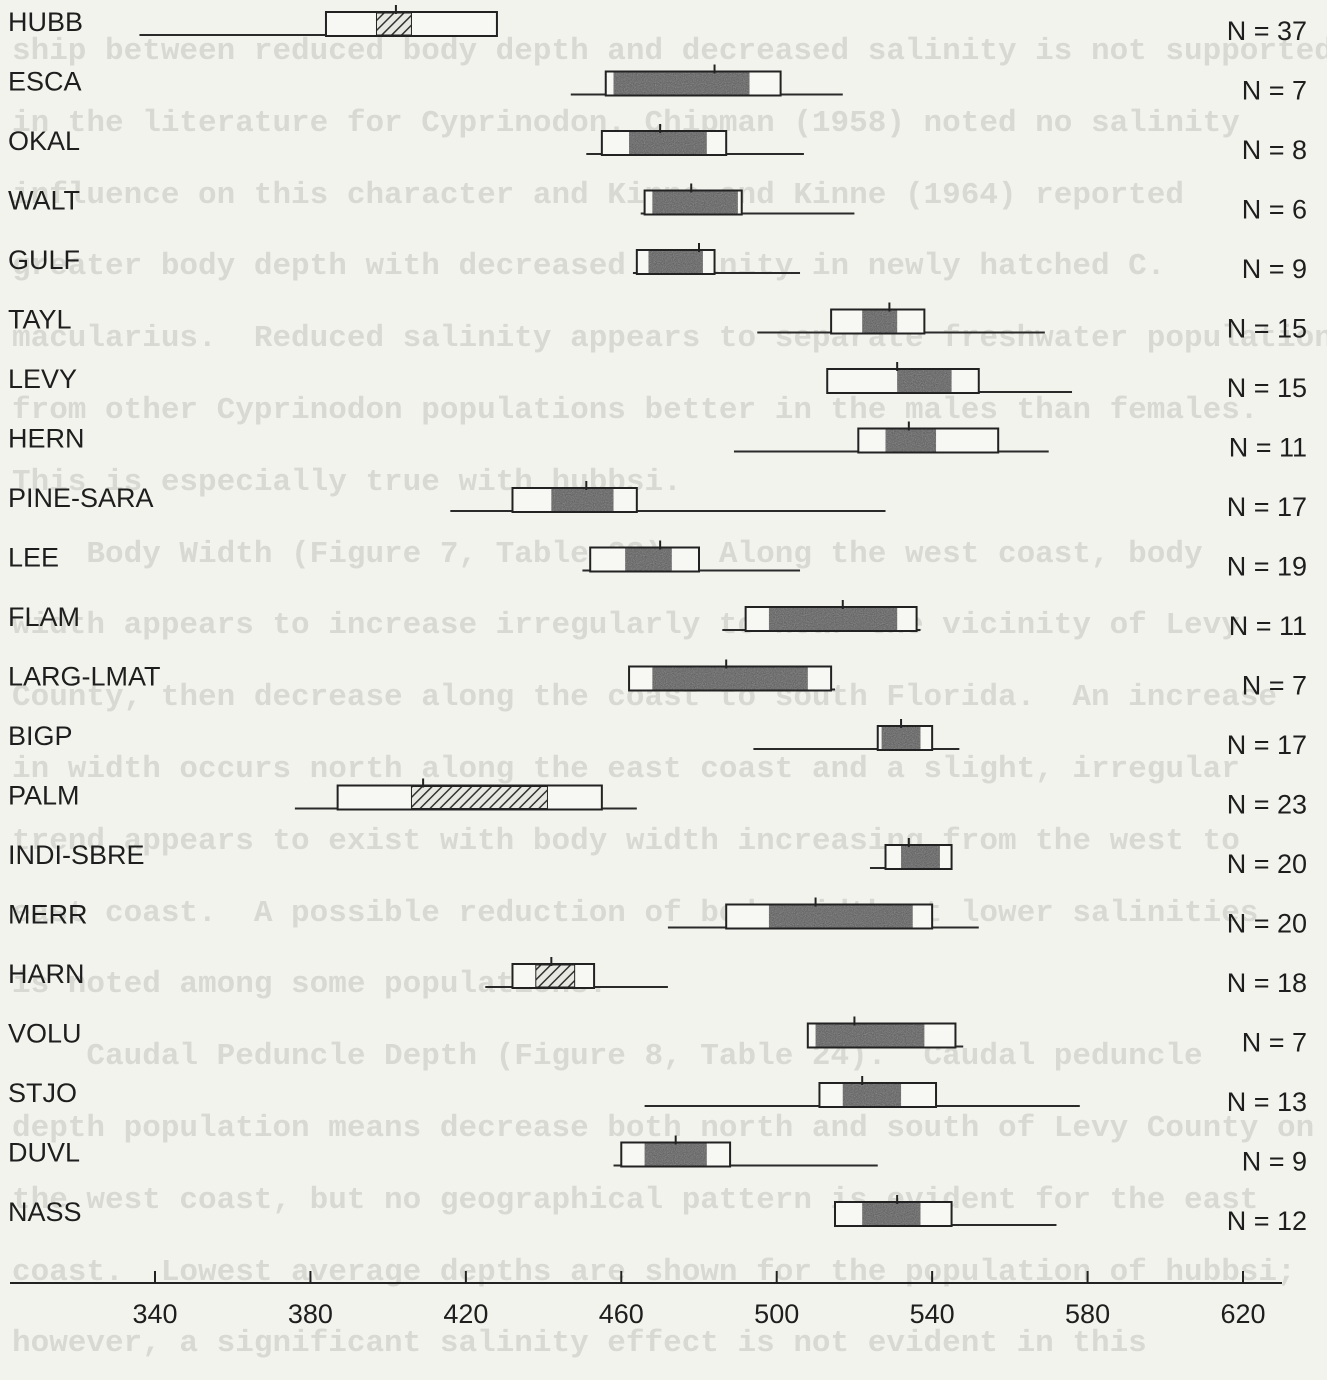  What do you see at coordinates (40, 736) in the screenshot?
I see `population-label: BIGP` at bounding box center [40, 736].